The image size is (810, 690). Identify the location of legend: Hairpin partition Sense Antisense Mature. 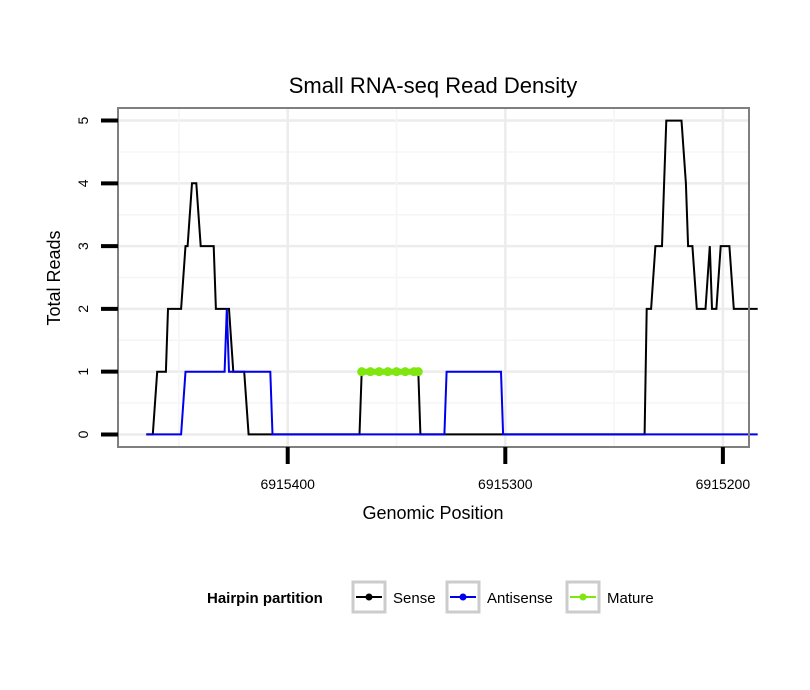
(430, 597).